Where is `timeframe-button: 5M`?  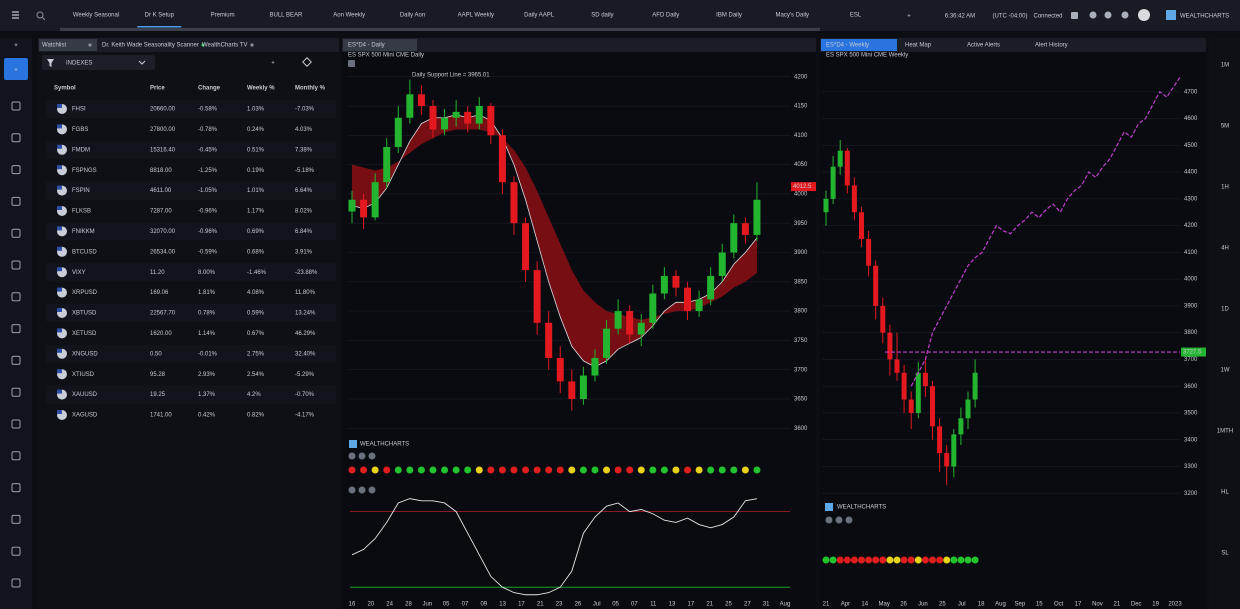 timeframe-button: 5M is located at coordinates (1225, 127).